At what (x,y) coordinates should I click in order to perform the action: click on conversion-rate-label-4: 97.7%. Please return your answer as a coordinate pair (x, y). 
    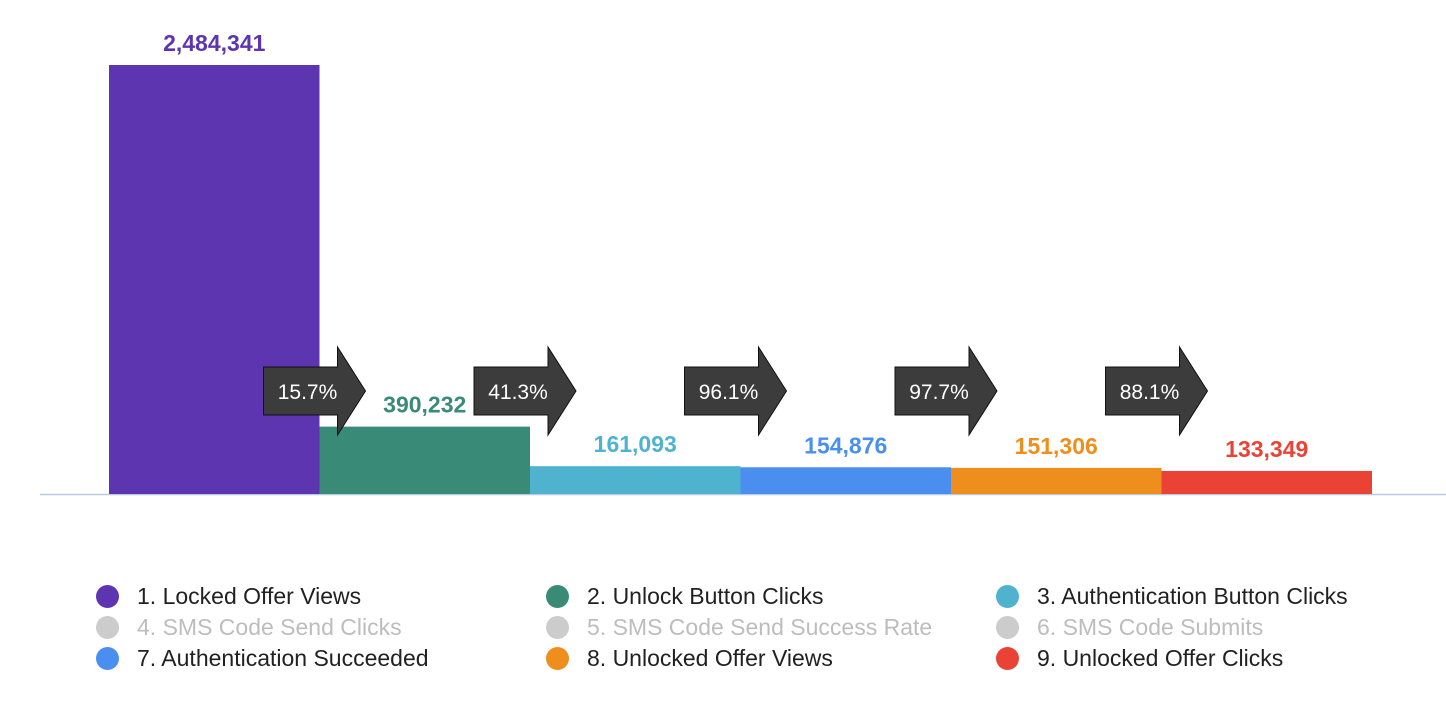
    Looking at the image, I should click on (939, 392).